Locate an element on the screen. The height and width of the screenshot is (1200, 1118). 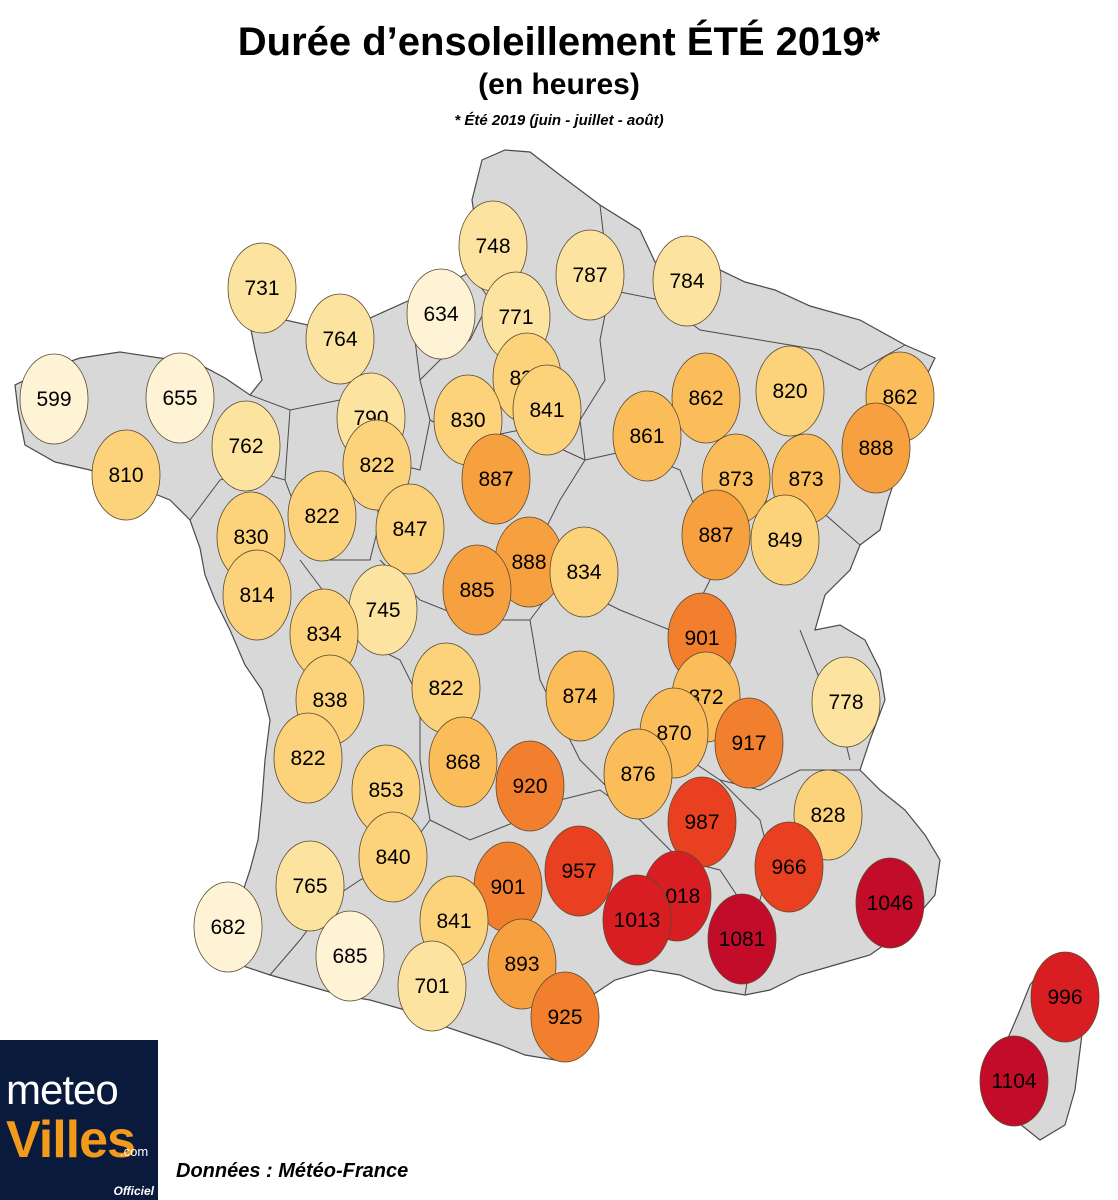
meteovilles-logo: meteo Villes .com Officiel is located at coordinates (79, 1120).